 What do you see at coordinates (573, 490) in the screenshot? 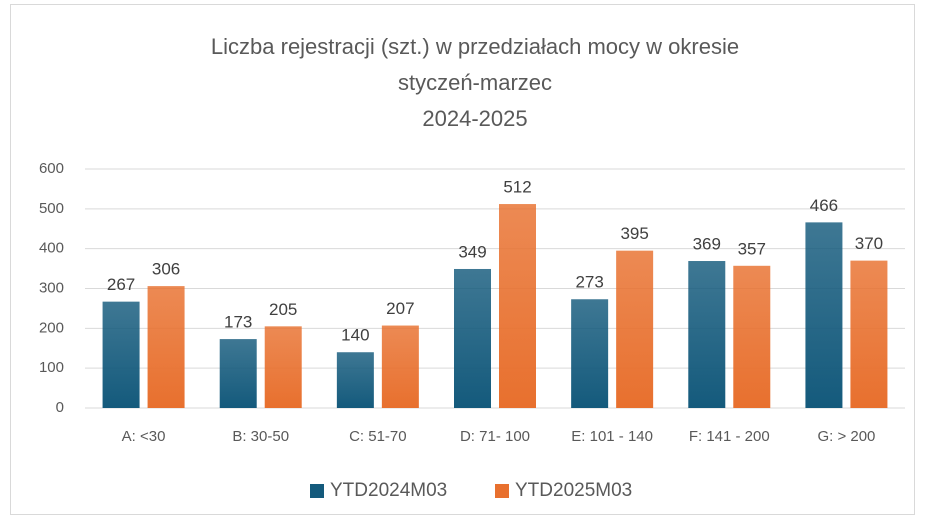
I see `legend-label: YTD2025M03` at bounding box center [573, 490].